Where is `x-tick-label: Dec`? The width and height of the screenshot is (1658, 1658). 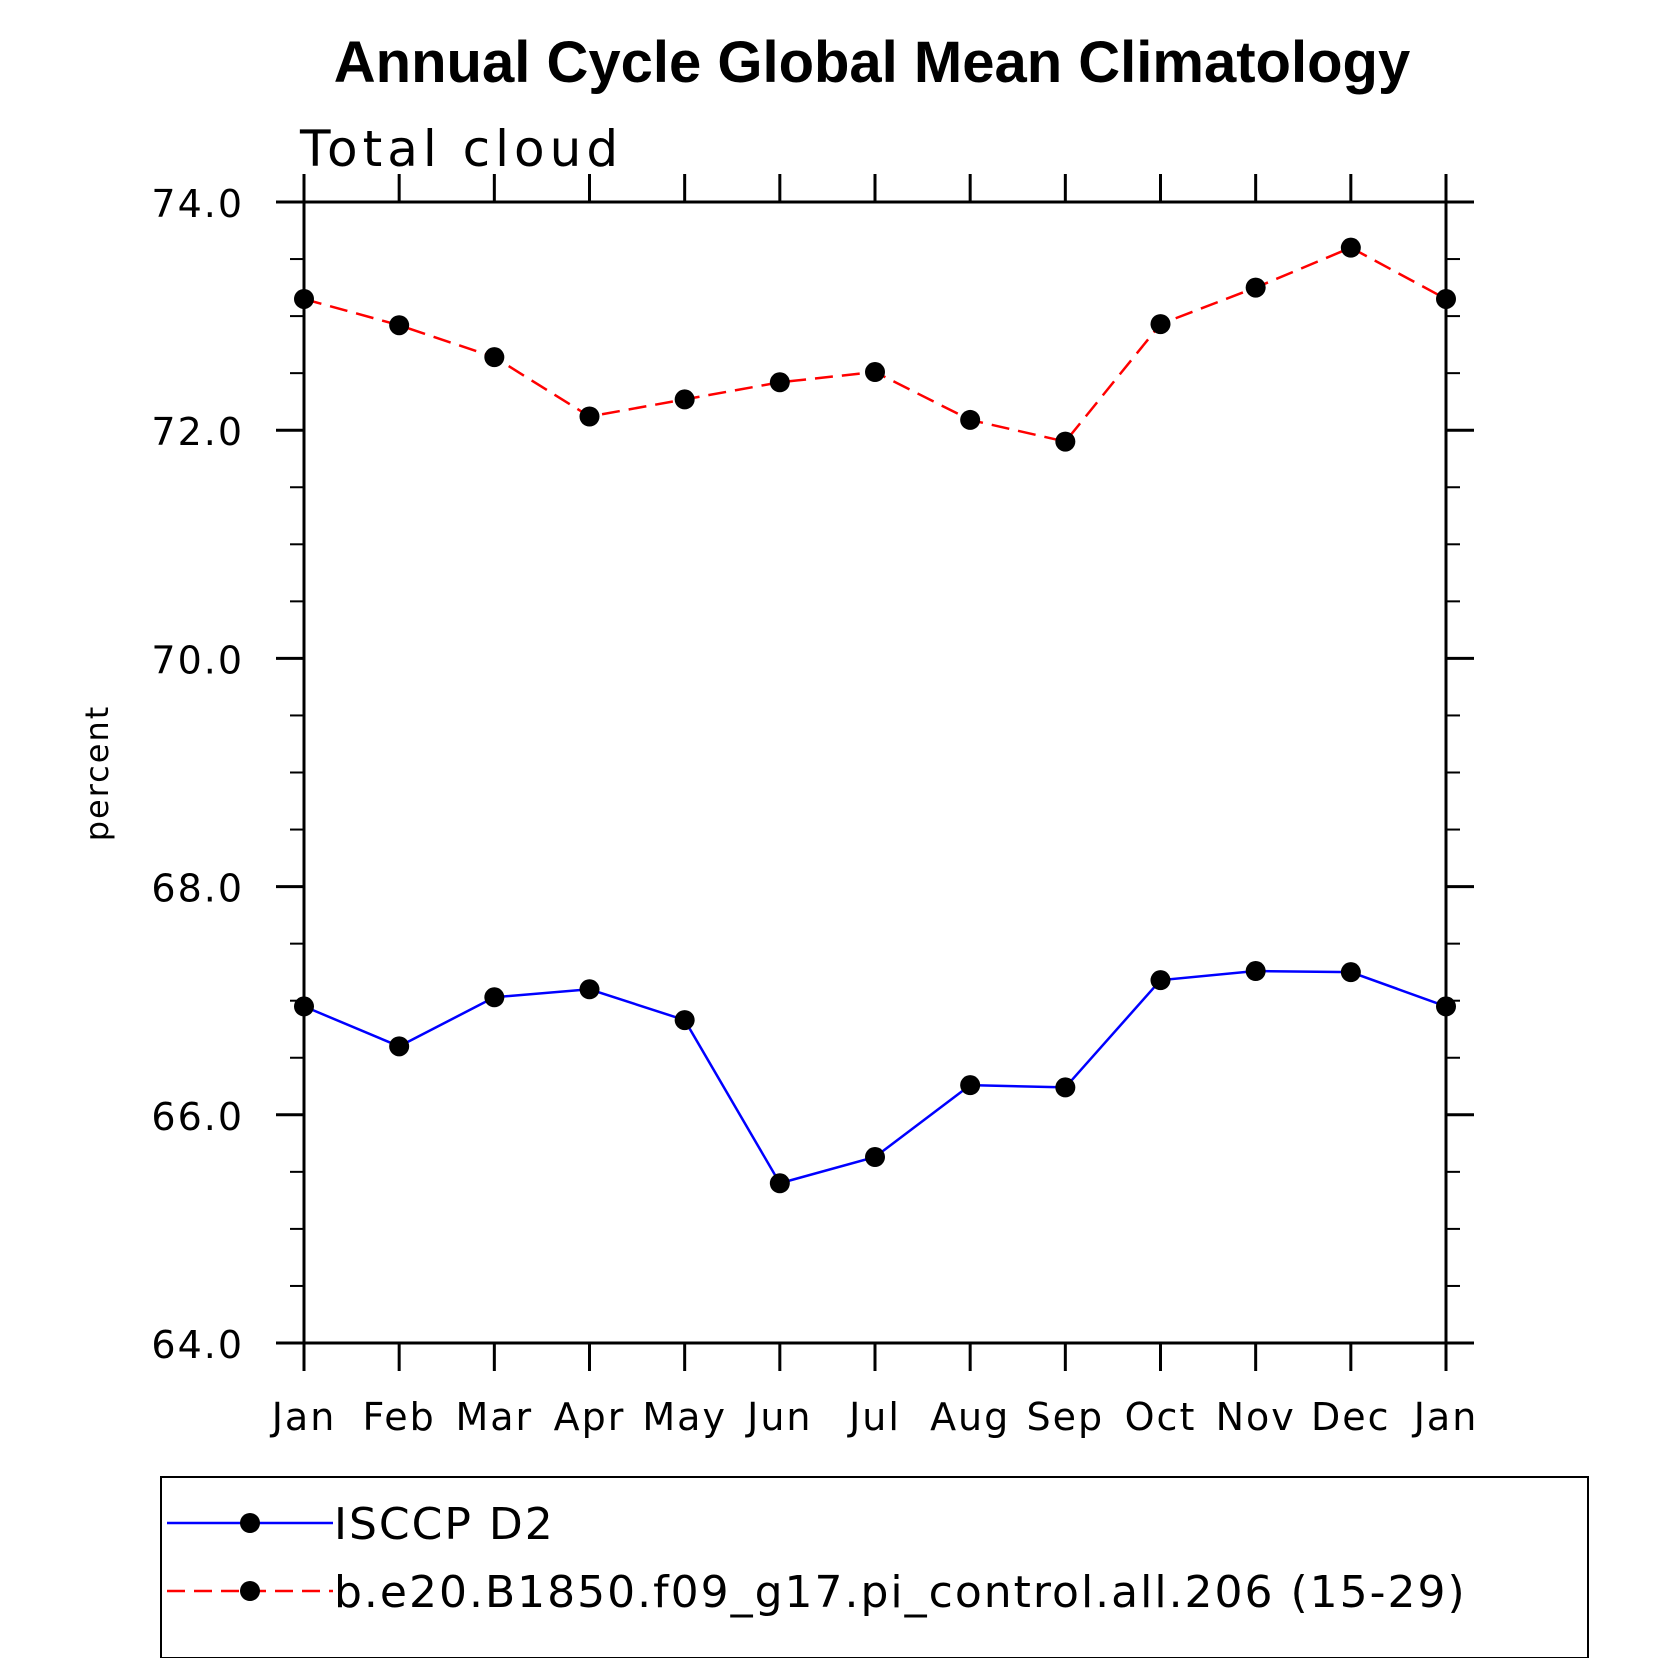 x-tick-label: Dec is located at coordinates (1351, 1417).